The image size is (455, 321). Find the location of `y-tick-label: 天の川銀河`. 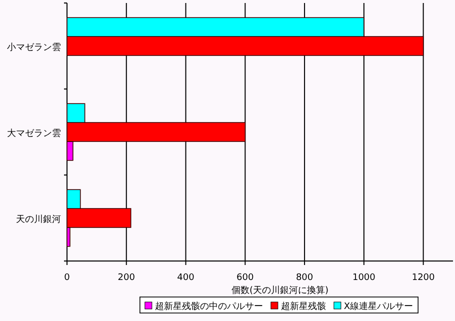

y-tick-label: 天の川銀河 is located at coordinates (38, 219).